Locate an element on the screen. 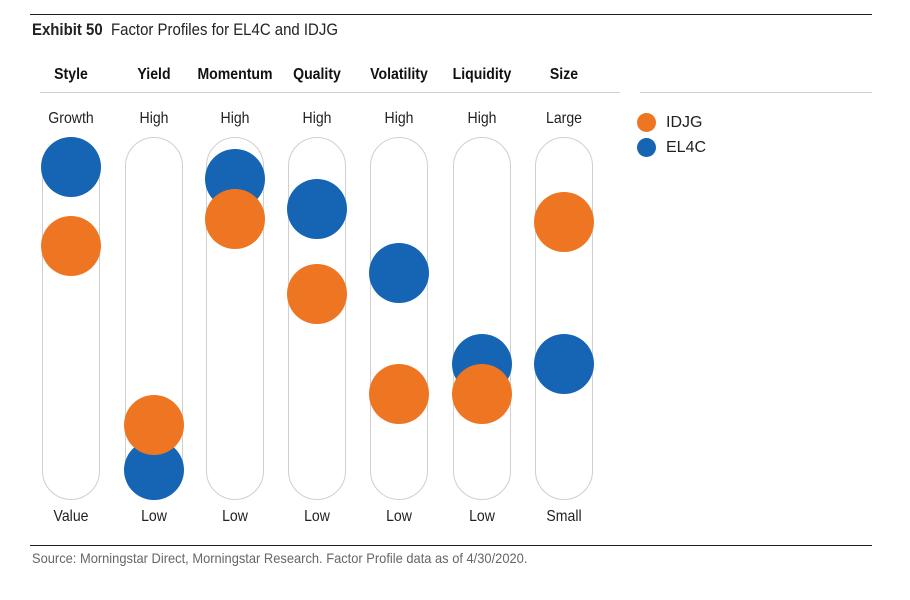 This screenshot has height=600, width=910. dot-idjg-style is located at coordinates (71, 245).